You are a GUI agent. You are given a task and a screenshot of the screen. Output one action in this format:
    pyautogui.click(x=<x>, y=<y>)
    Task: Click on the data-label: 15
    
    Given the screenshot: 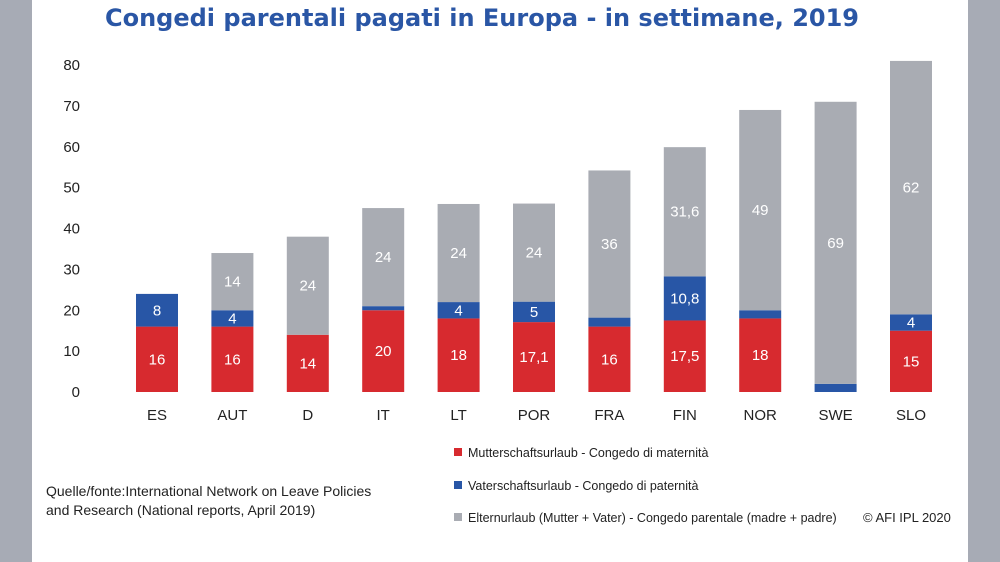 What is the action you would take?
    pyautogui.click(x=911, y=361)
    